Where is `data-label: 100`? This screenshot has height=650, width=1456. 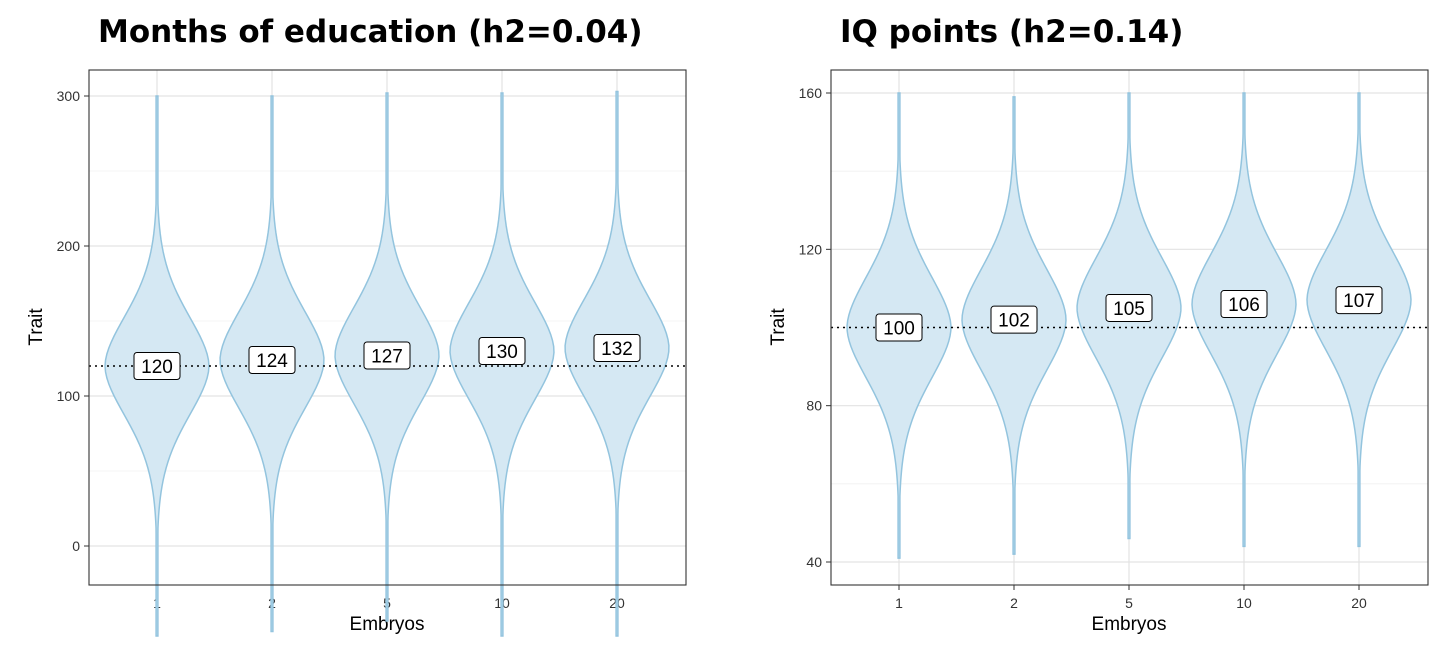
data-label: 100 is located at coordinates (899, 329).